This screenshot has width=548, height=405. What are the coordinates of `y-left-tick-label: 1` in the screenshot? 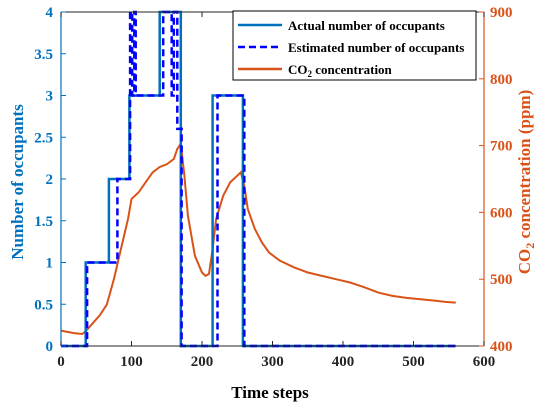 It's located at (50, 264).